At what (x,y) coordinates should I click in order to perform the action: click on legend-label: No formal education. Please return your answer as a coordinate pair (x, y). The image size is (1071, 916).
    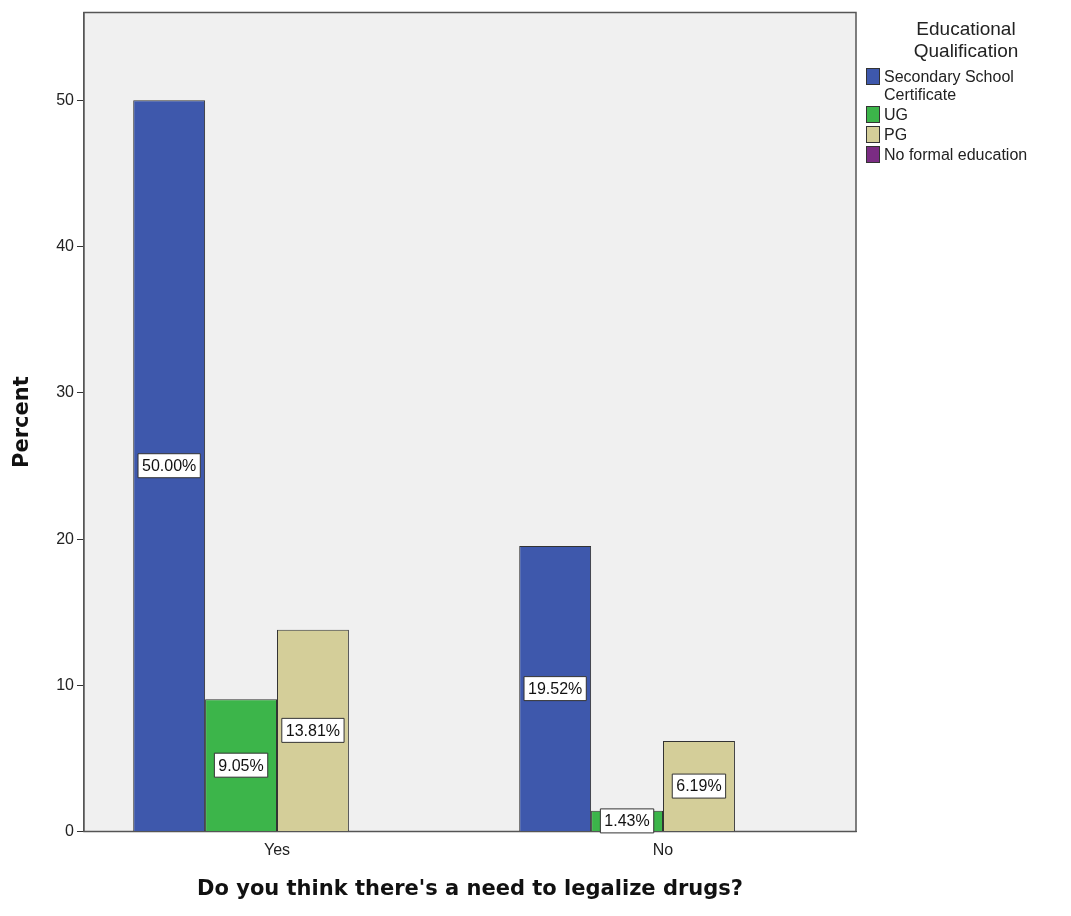
    Looking at the image, I should click on (956, 155).